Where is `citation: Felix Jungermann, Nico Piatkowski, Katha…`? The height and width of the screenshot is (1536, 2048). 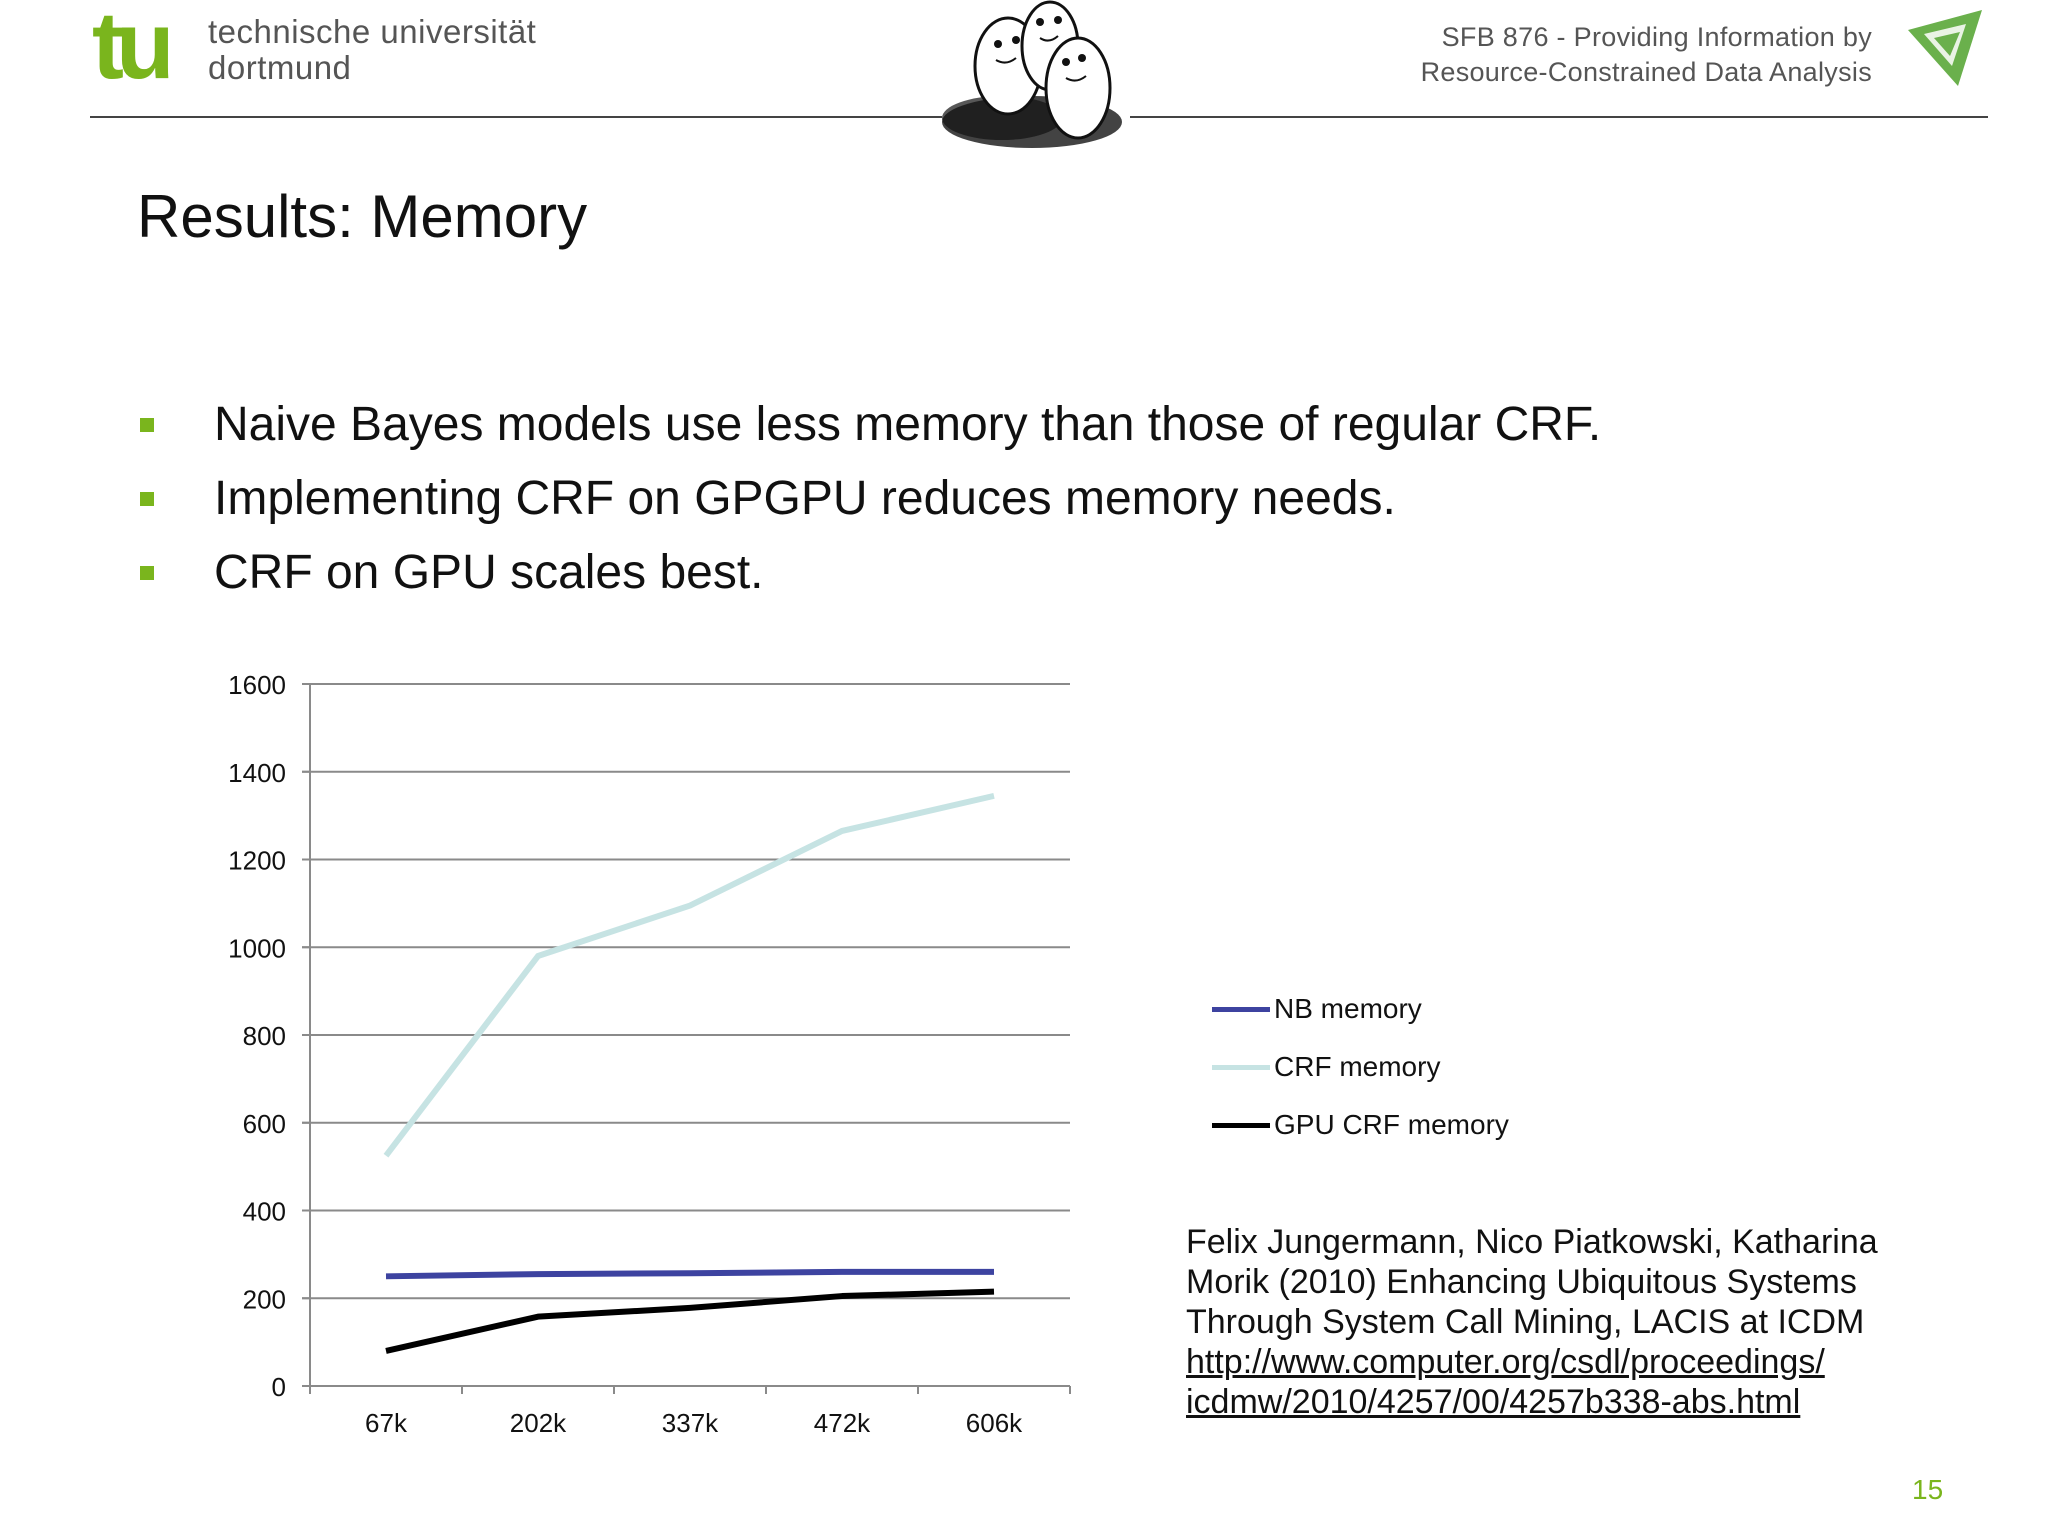
citation: Felix Jungermann, Nico Piatkowski, Katha… is located at coordinates (1581, 1322).